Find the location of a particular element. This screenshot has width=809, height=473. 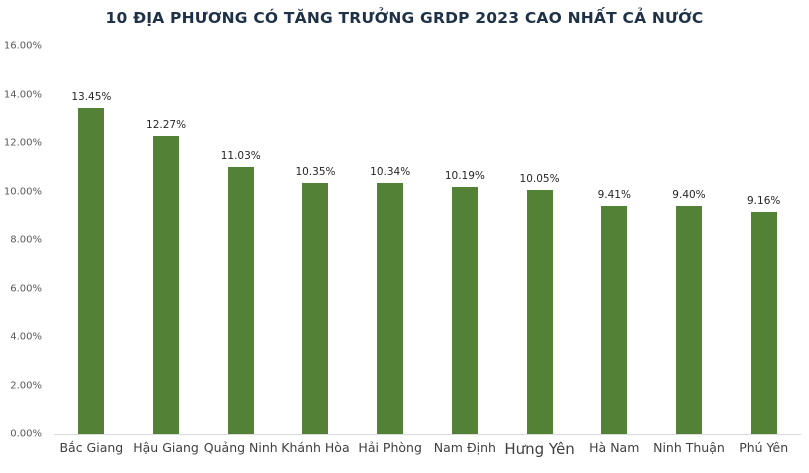

bar-value-label: 10.35% is located at coordinates (315, 172).